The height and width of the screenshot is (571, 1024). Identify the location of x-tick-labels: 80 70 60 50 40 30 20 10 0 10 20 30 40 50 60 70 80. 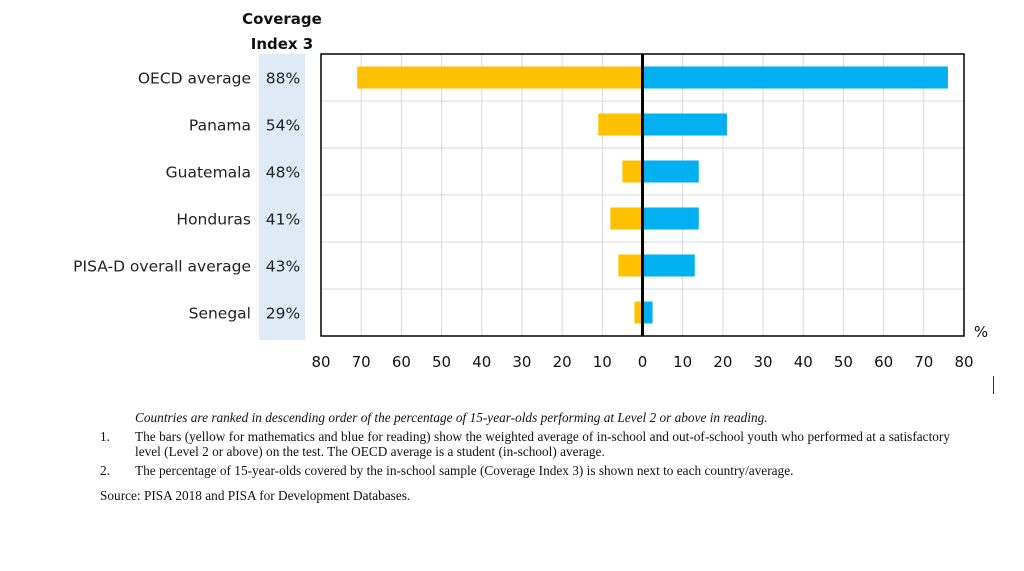
(642, 362).